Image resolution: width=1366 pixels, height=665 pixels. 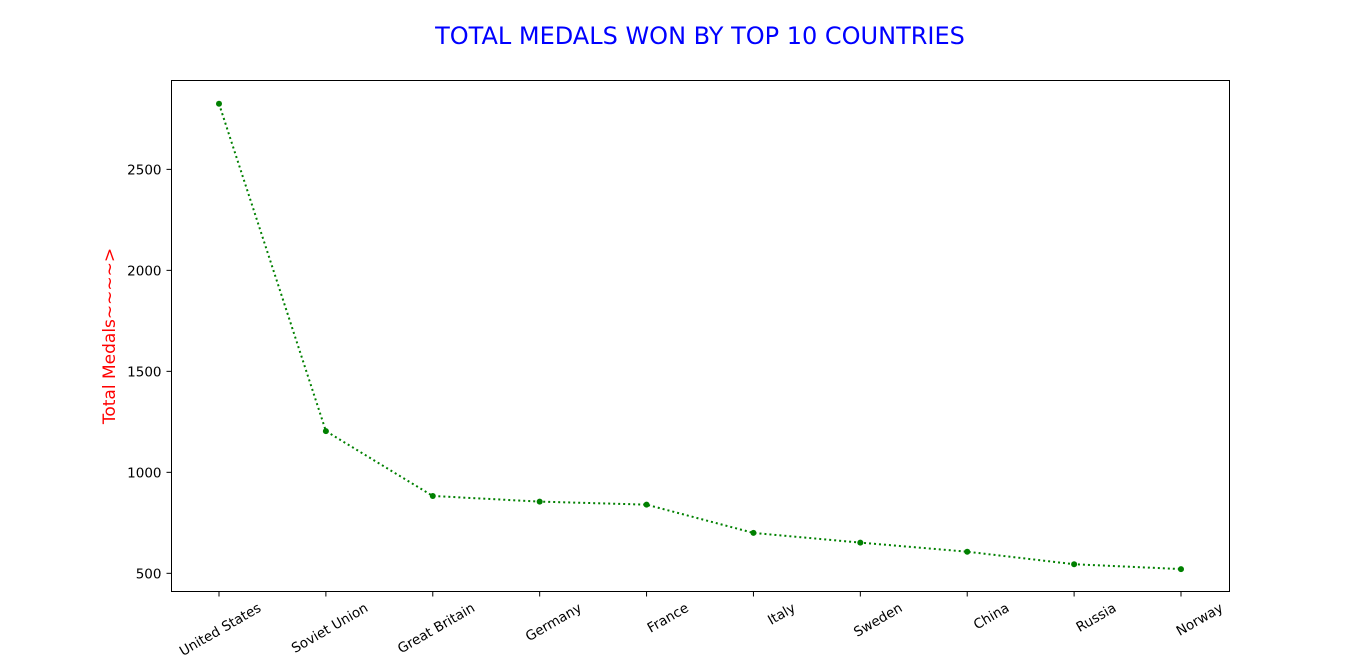 What do you see at coordinates (668, 618) in the screenshot?
I see `x-tick-label: France` at bounding box center [668, 618].